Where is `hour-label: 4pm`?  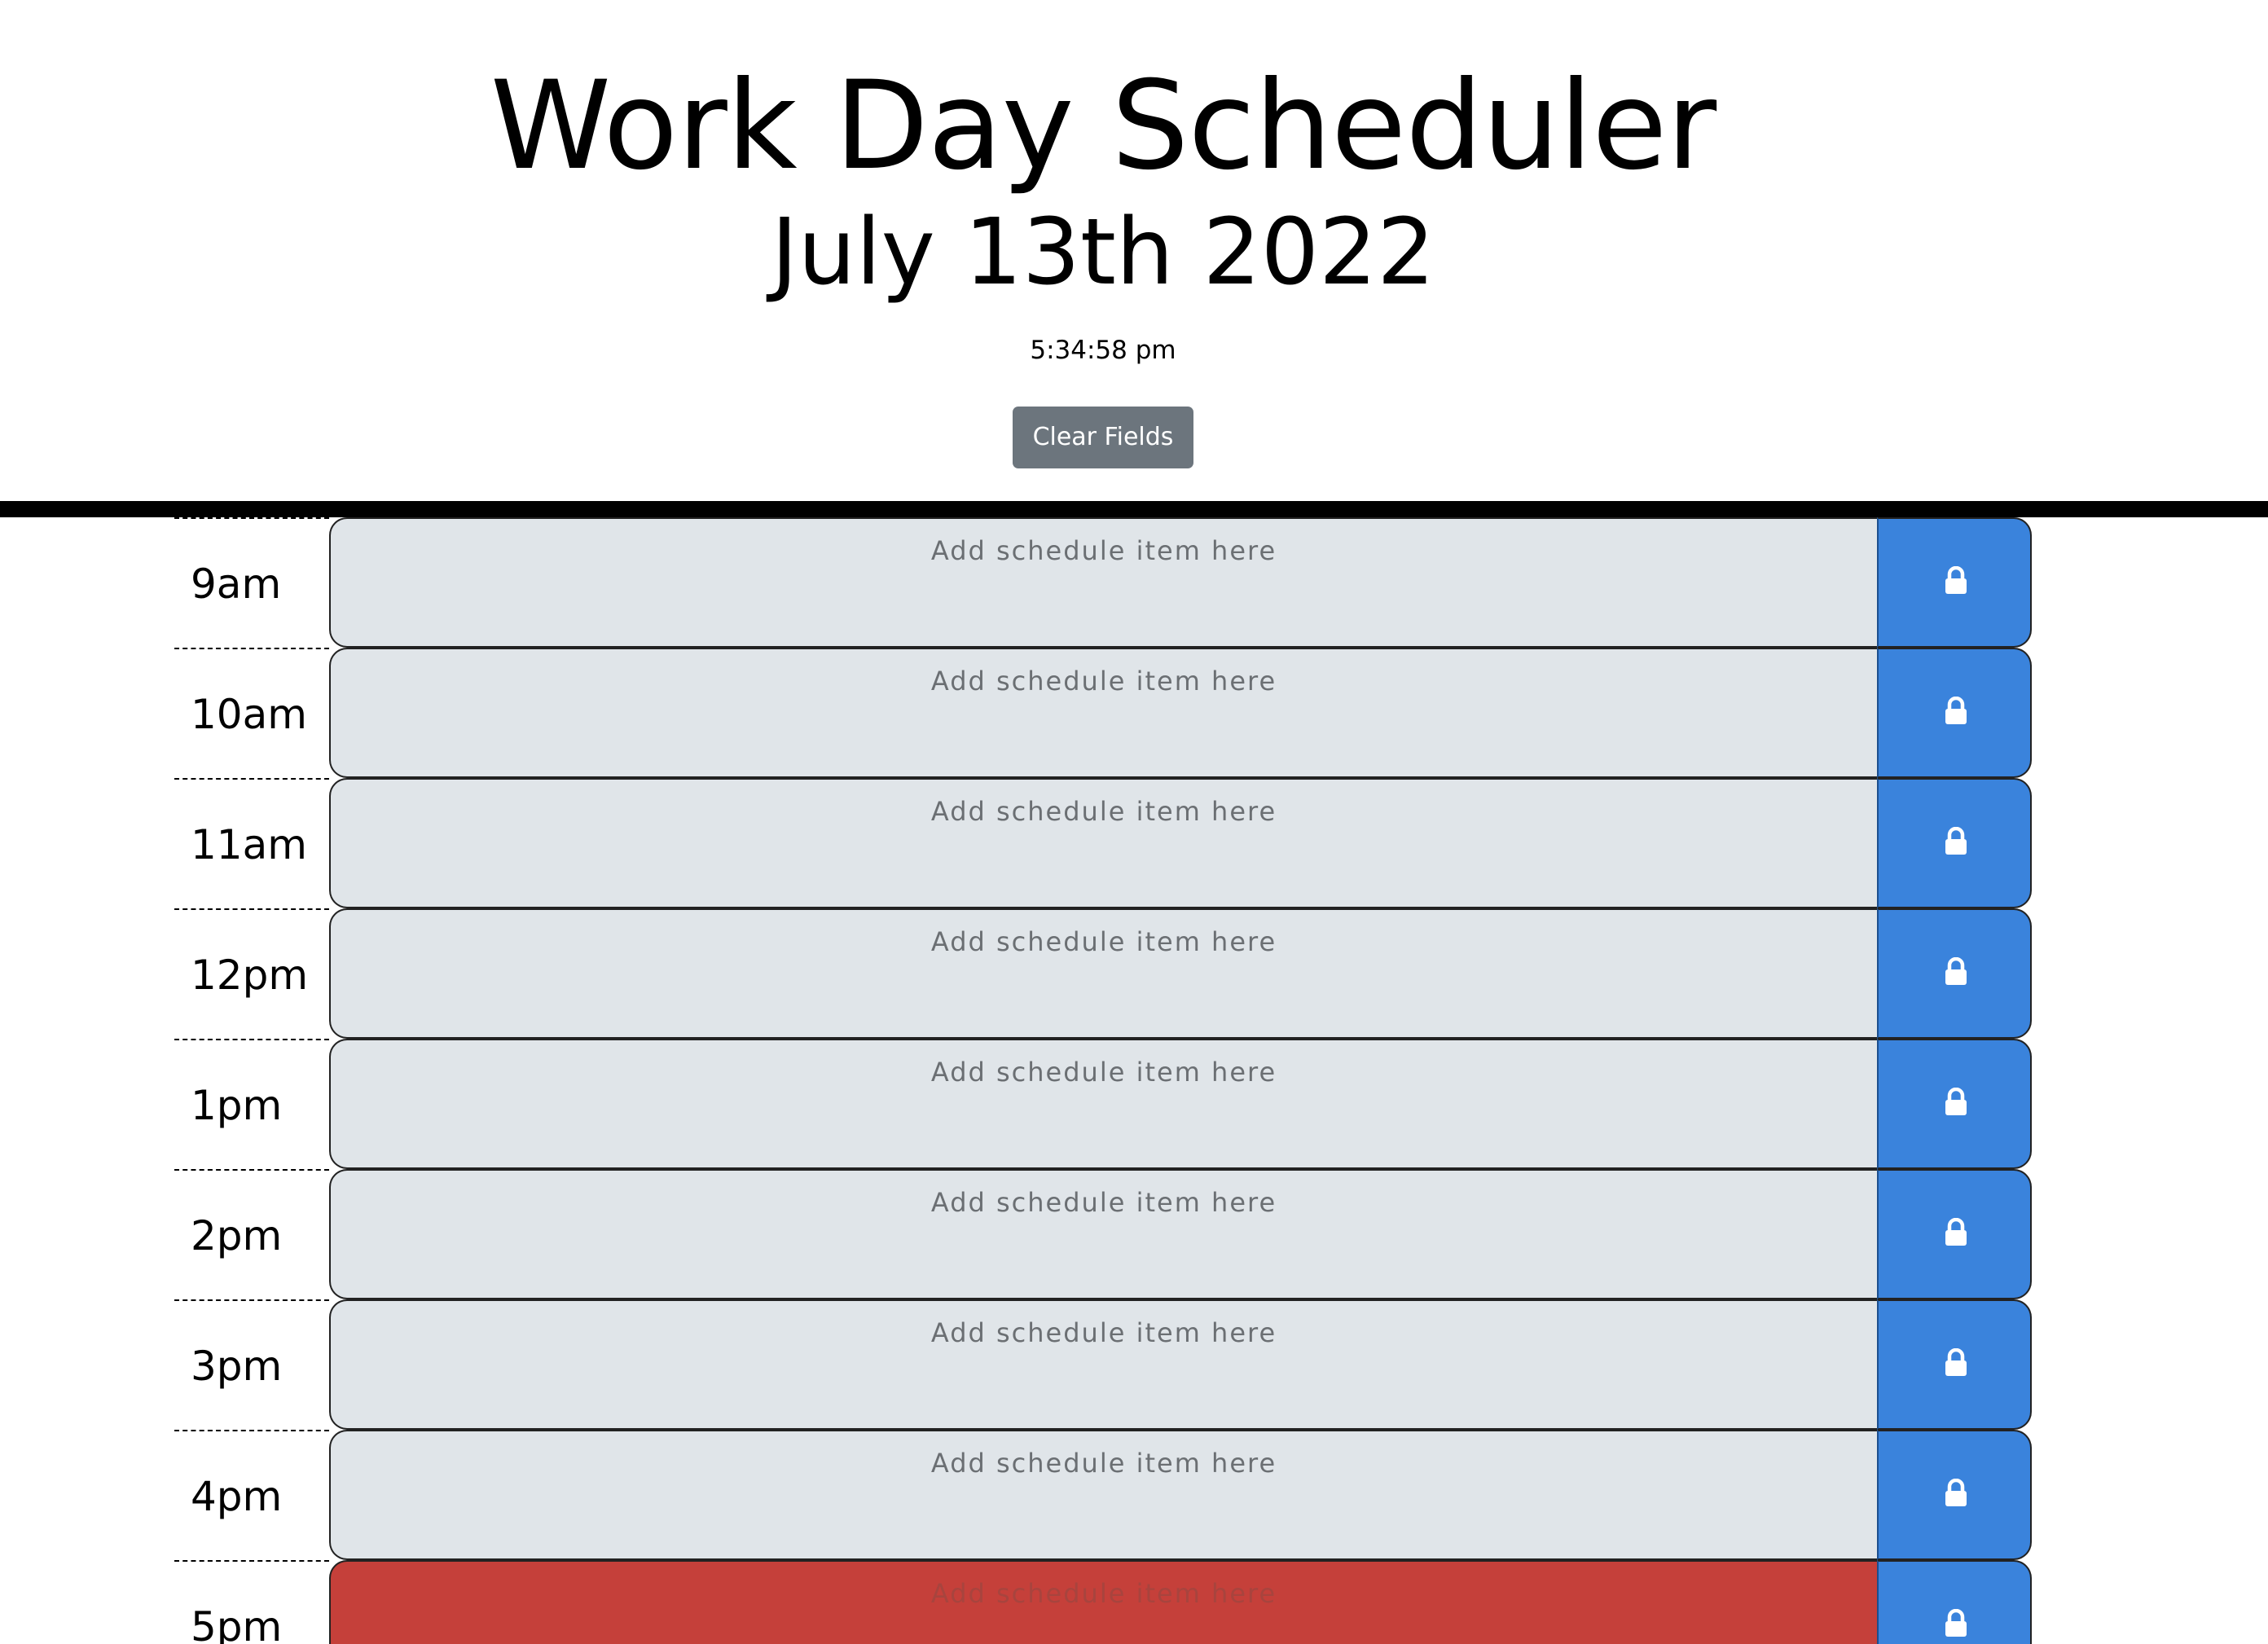
hour-label: 4pm is located at coordinates (251, 1495).